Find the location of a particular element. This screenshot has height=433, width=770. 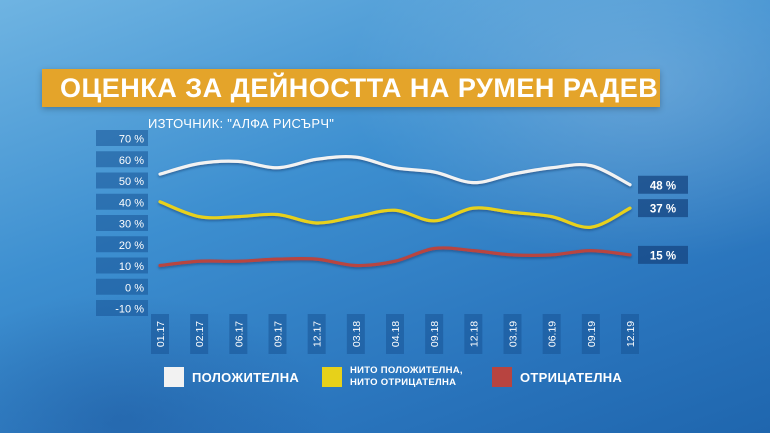

series-line-neutral is located at coordinates (395, 214).